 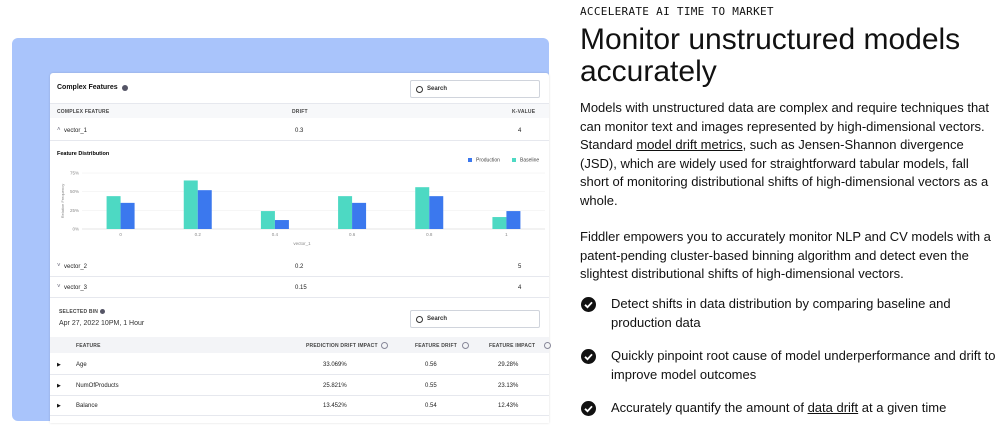 What do you see at coordinates (770, 55) in the screenshot?
I see `hero-title: Monitor unstructured models accurately` at bounding box center [770, 55].